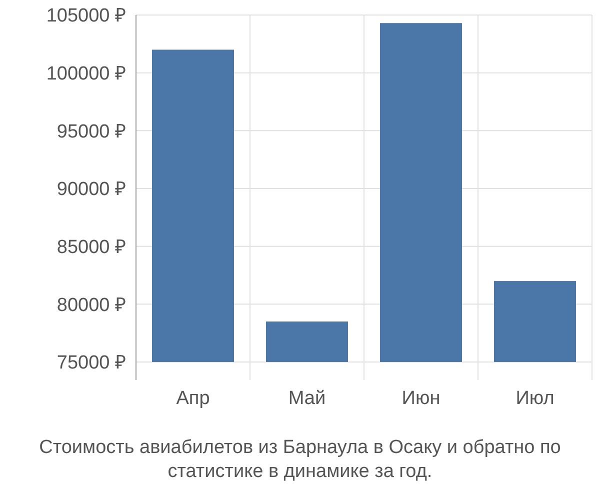 Image resolution: width=600 pixels, height=500 pixels. Describe the element at coordinates (86, 73) in the screenshot. I see `y-tick-label: 100000 ₽` at that location.